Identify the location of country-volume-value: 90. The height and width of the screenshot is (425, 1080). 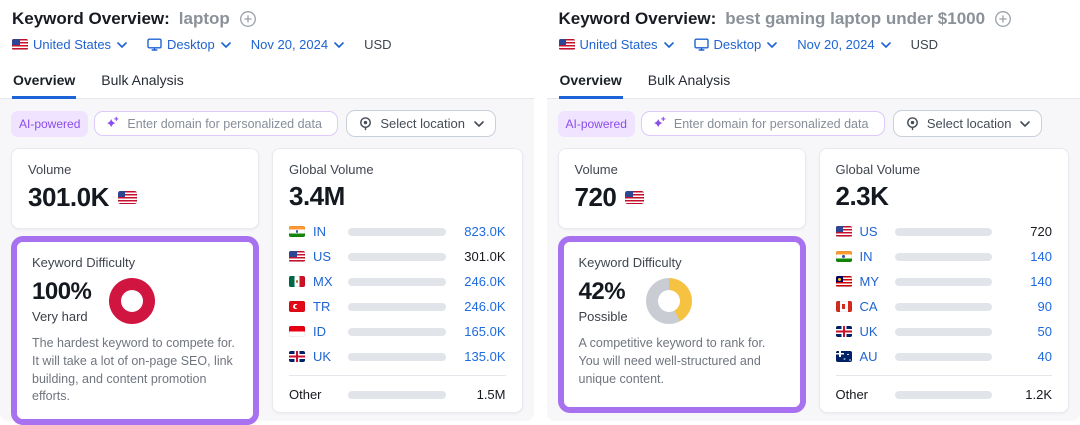
(1026, 306).